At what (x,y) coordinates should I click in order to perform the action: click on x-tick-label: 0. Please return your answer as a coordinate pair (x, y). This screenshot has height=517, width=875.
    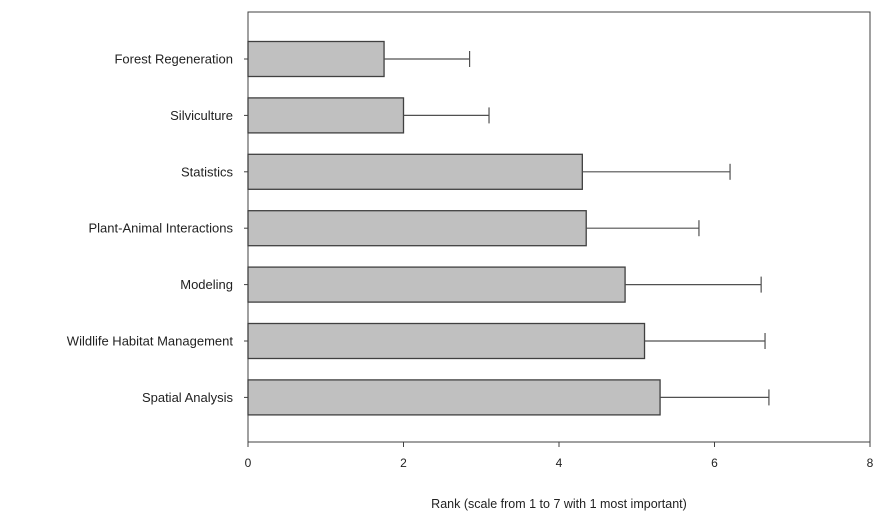
    Looking at the image, I should click on (248, 463).